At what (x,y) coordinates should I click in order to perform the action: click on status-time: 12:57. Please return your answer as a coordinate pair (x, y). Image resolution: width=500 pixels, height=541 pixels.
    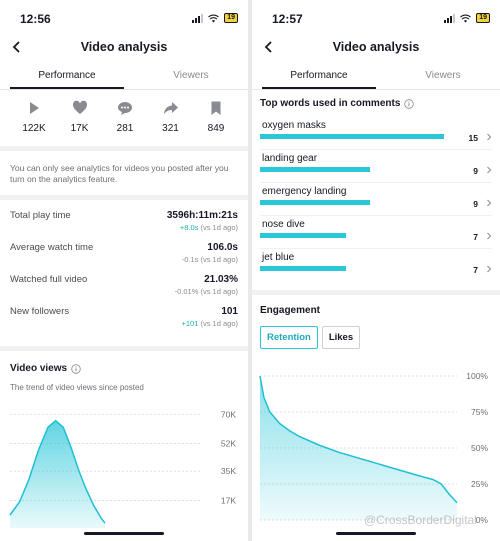
    Looking at the image, I should click on (287, 19).